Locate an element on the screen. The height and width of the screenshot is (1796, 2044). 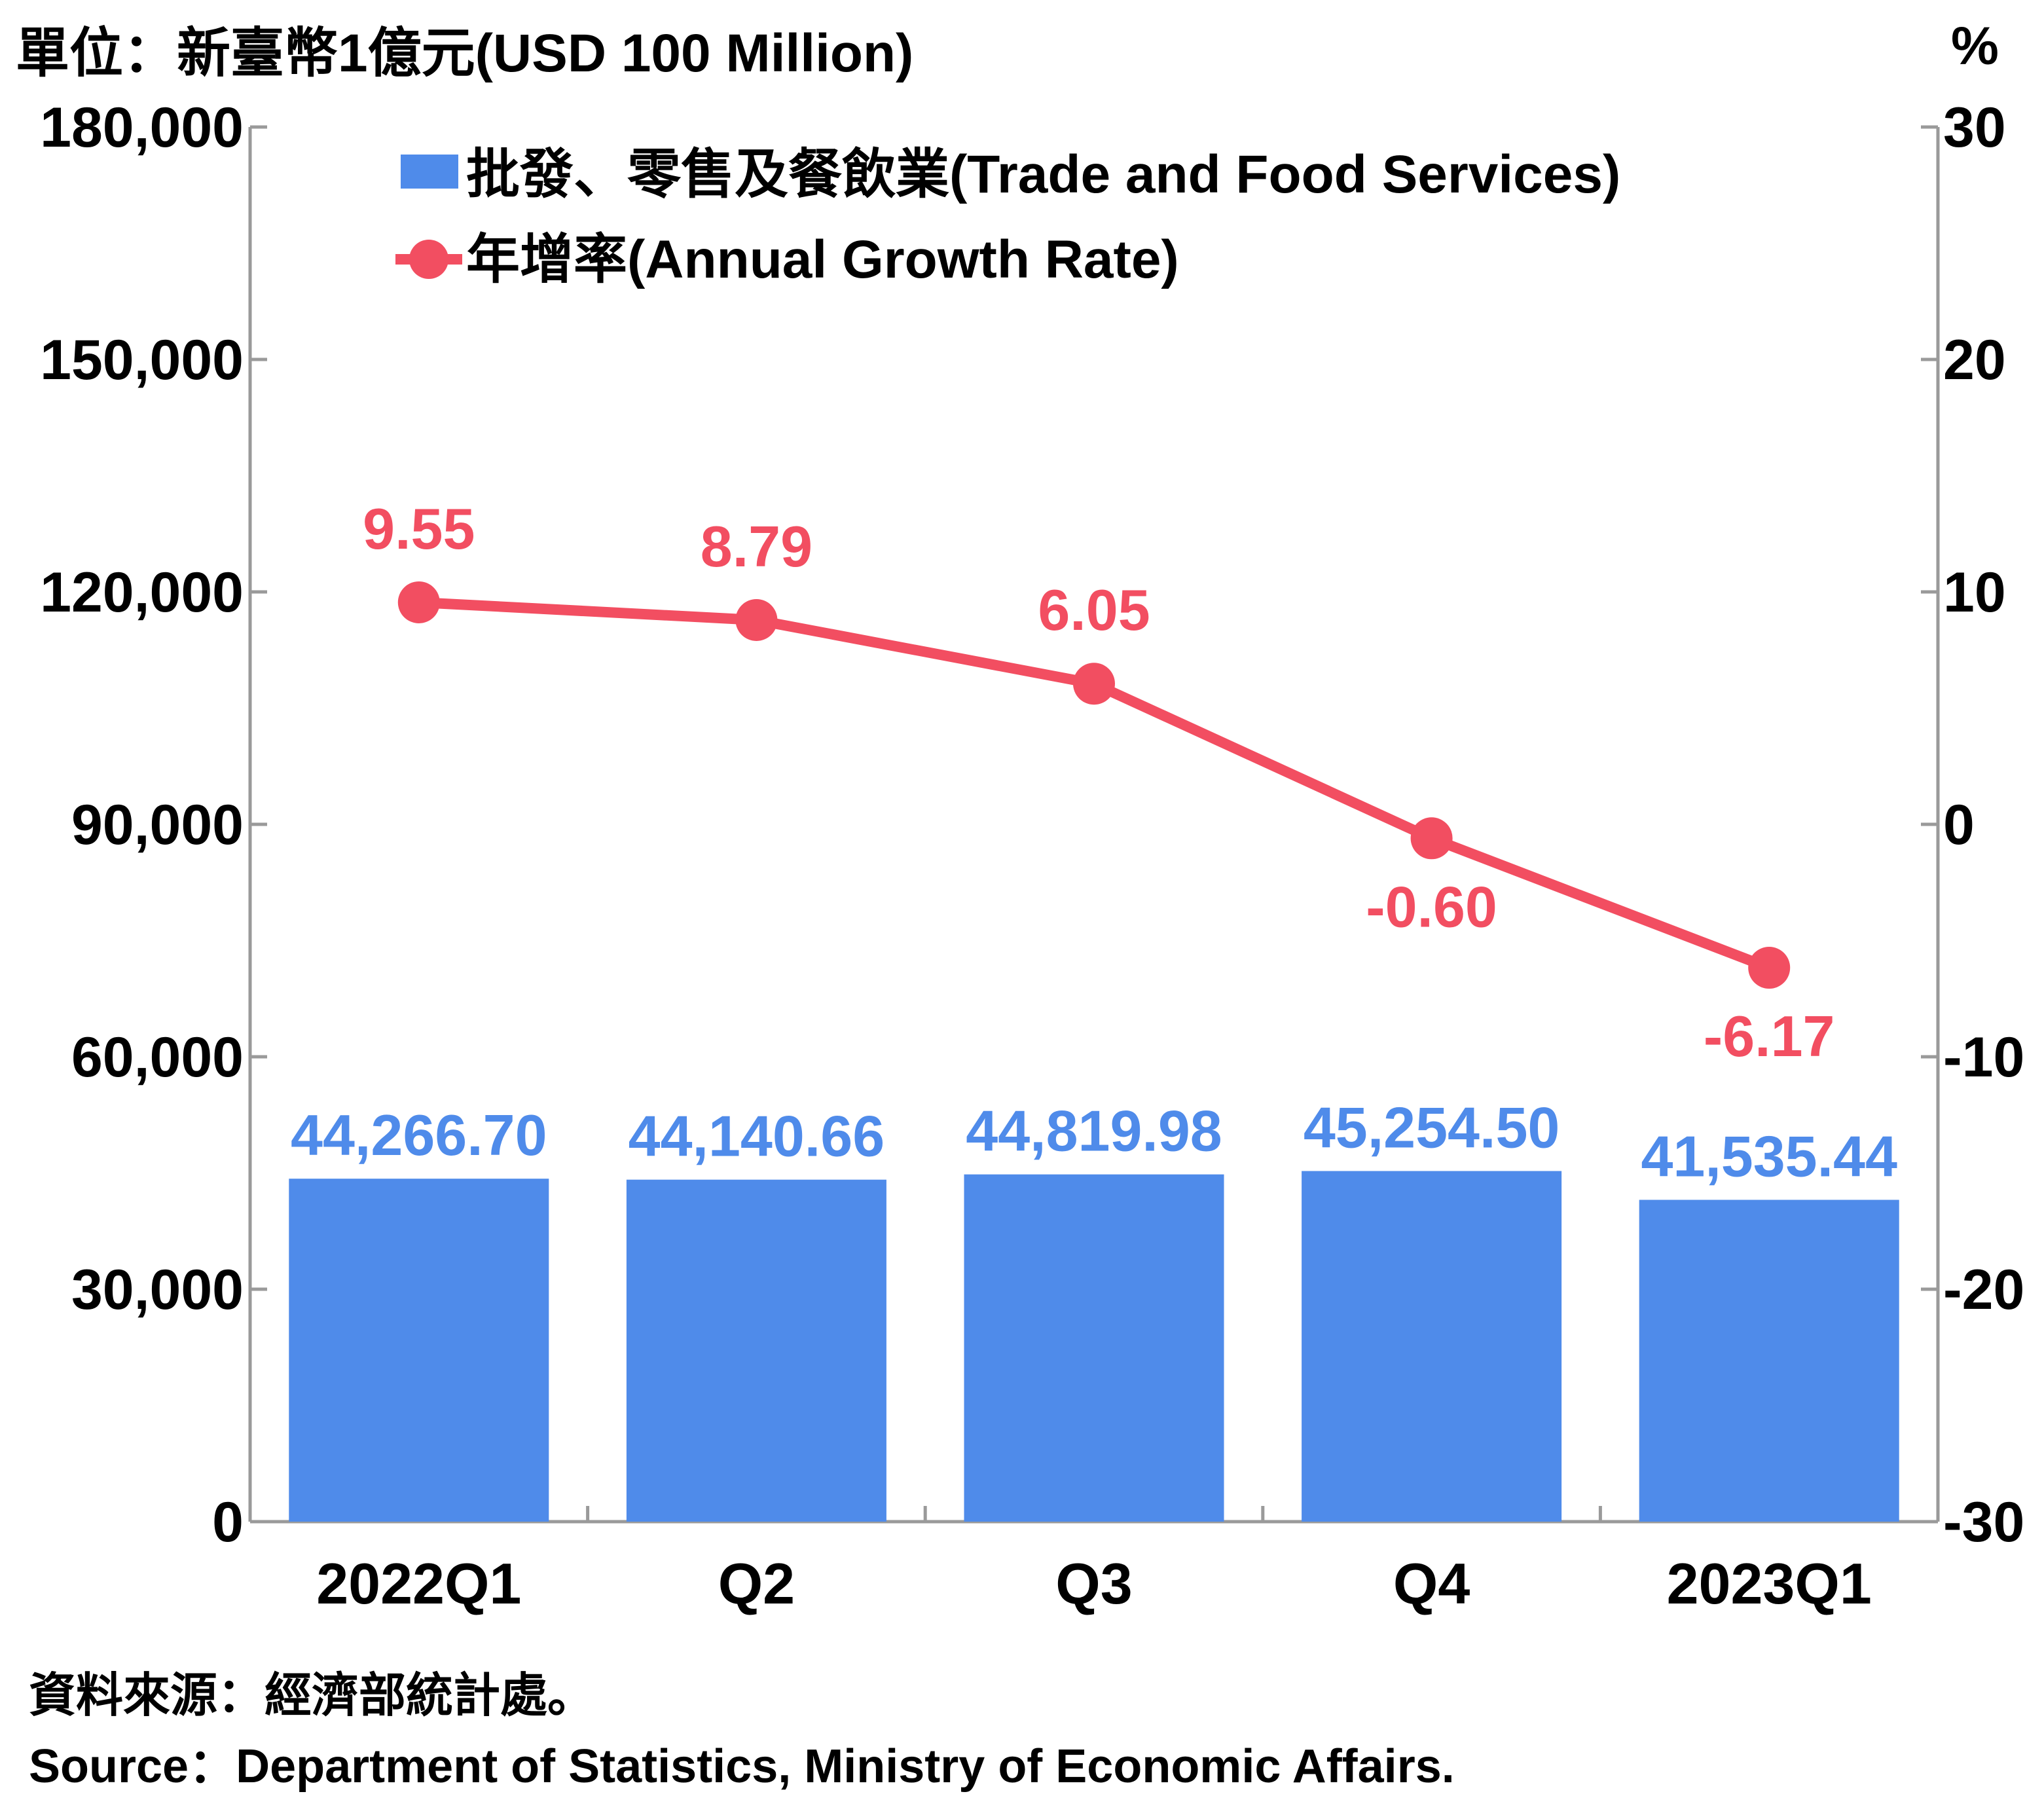
x-tick-label: Q2 is located at coordinates (757, 1583).